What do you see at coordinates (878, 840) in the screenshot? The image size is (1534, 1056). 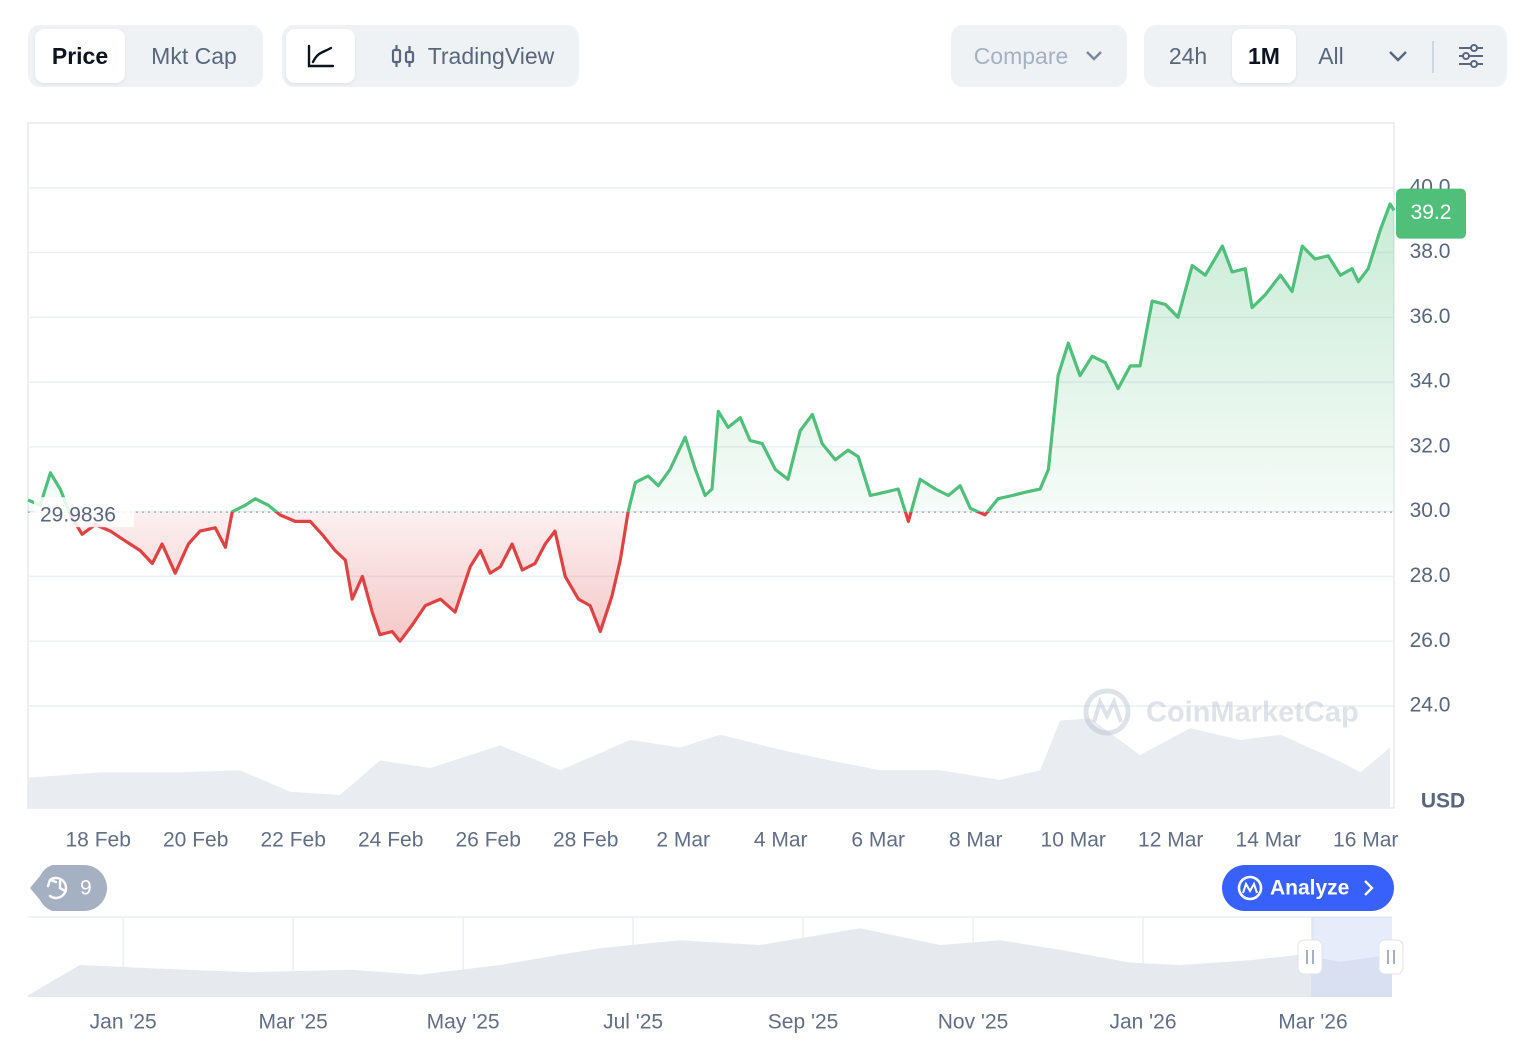 I see `x-tick-label: 6 Mar` at bounding box center [878, 840].